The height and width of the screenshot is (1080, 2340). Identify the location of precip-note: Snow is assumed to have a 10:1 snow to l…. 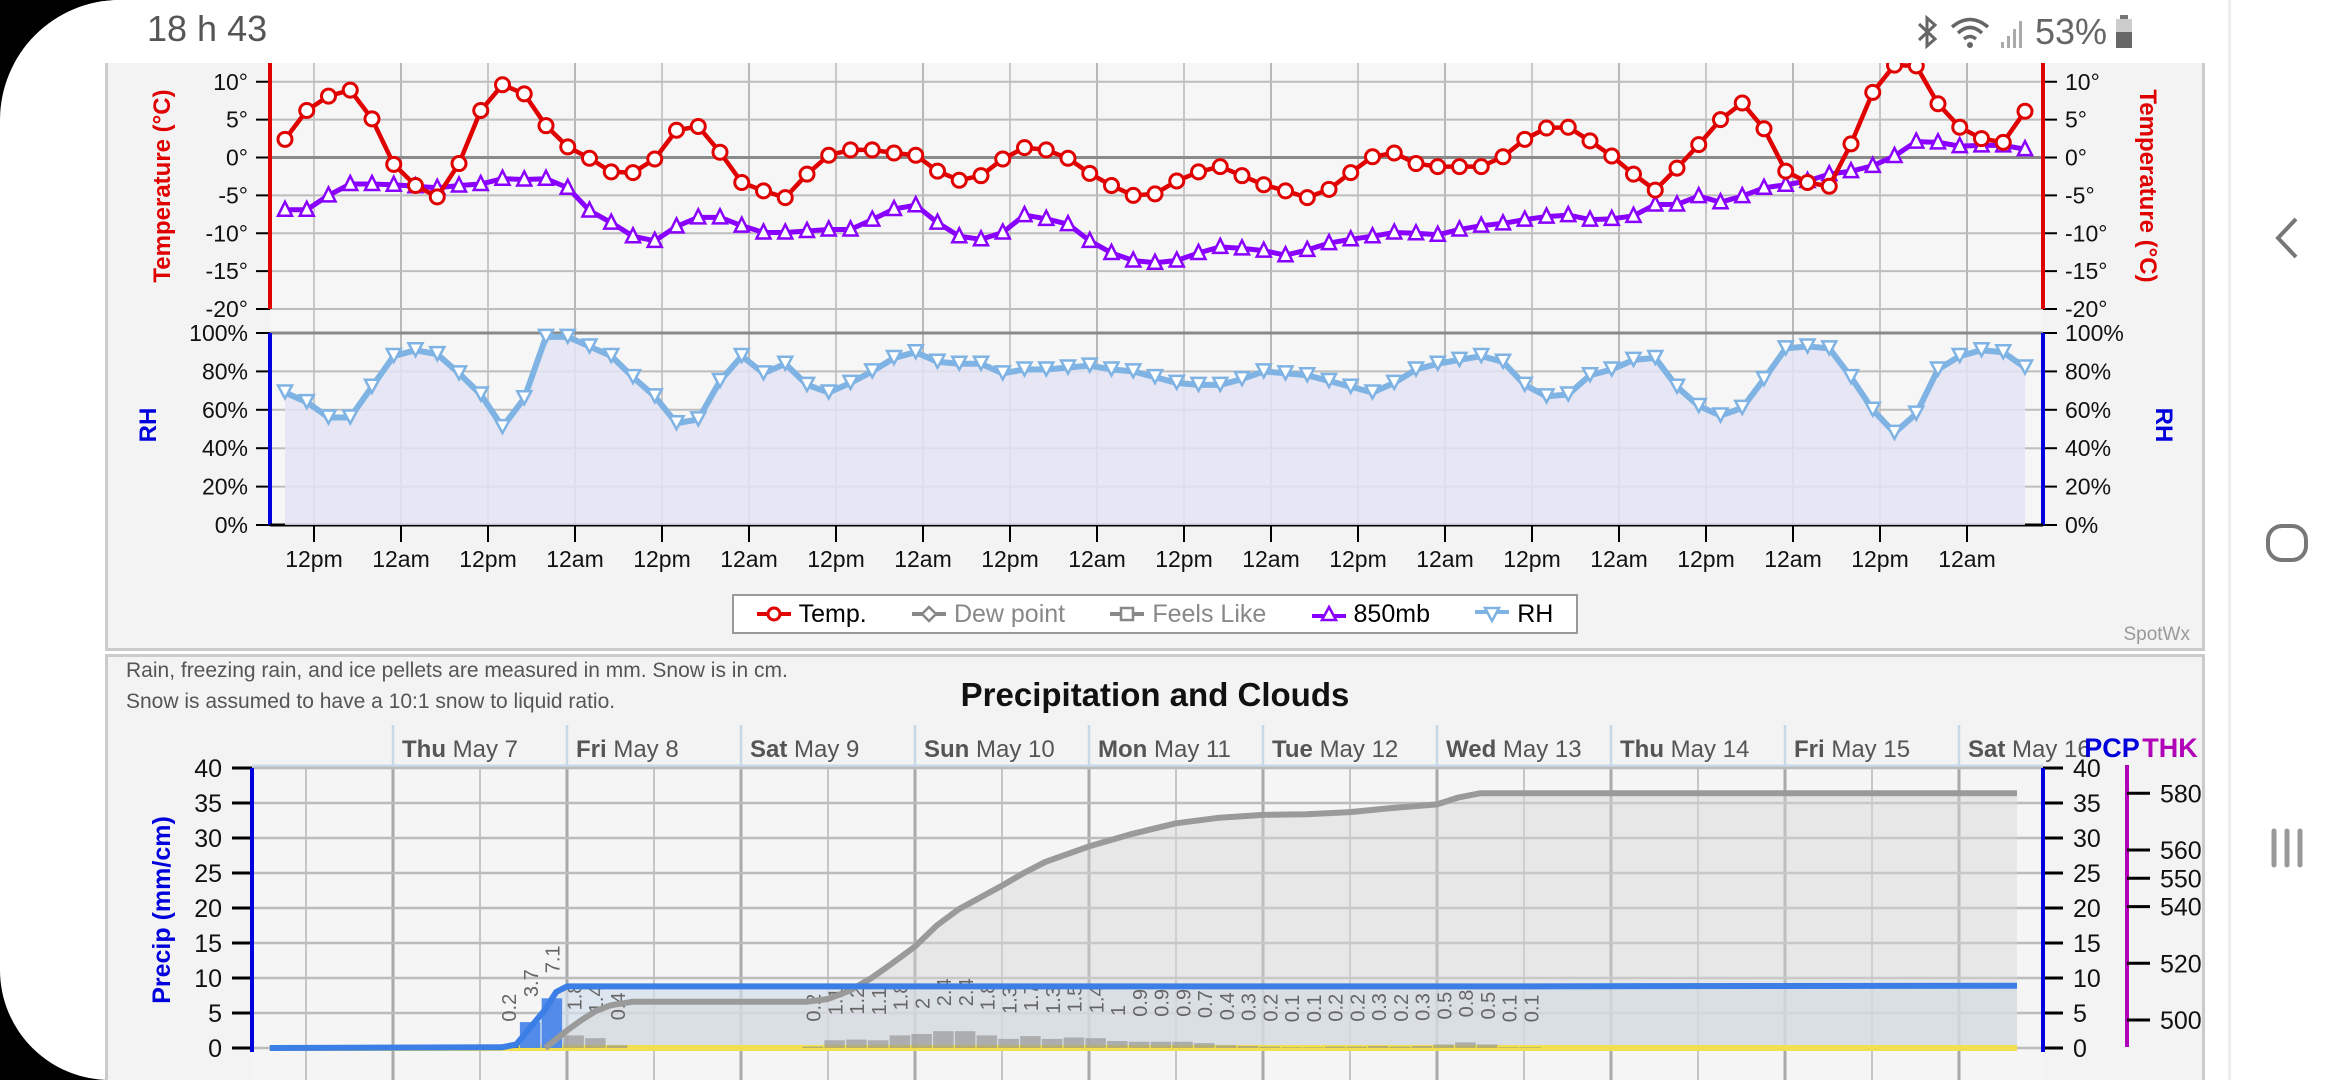
(371, 701).